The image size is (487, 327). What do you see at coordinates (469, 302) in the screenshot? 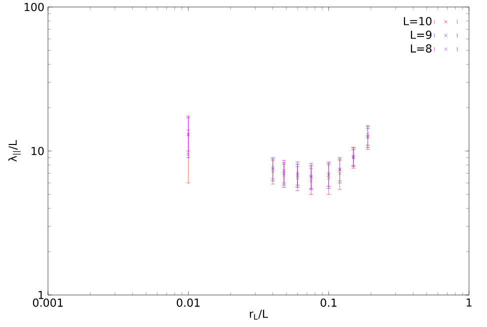
I see `x-tick-label: 1` at bounding box center [469, 302].